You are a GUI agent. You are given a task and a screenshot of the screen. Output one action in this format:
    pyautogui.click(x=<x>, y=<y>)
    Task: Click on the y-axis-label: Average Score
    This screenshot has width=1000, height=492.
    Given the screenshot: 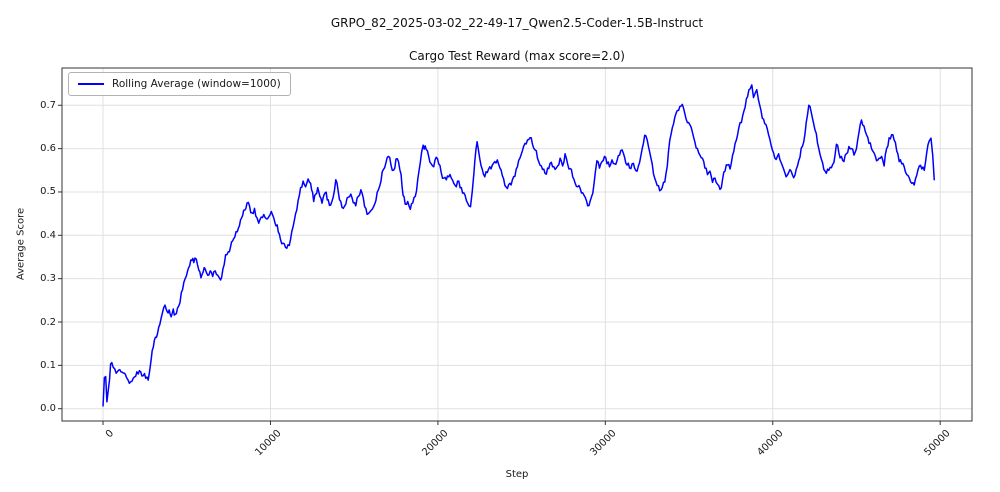 What is the action you would take?
    pyautogui.click(x=21, y=244)
    